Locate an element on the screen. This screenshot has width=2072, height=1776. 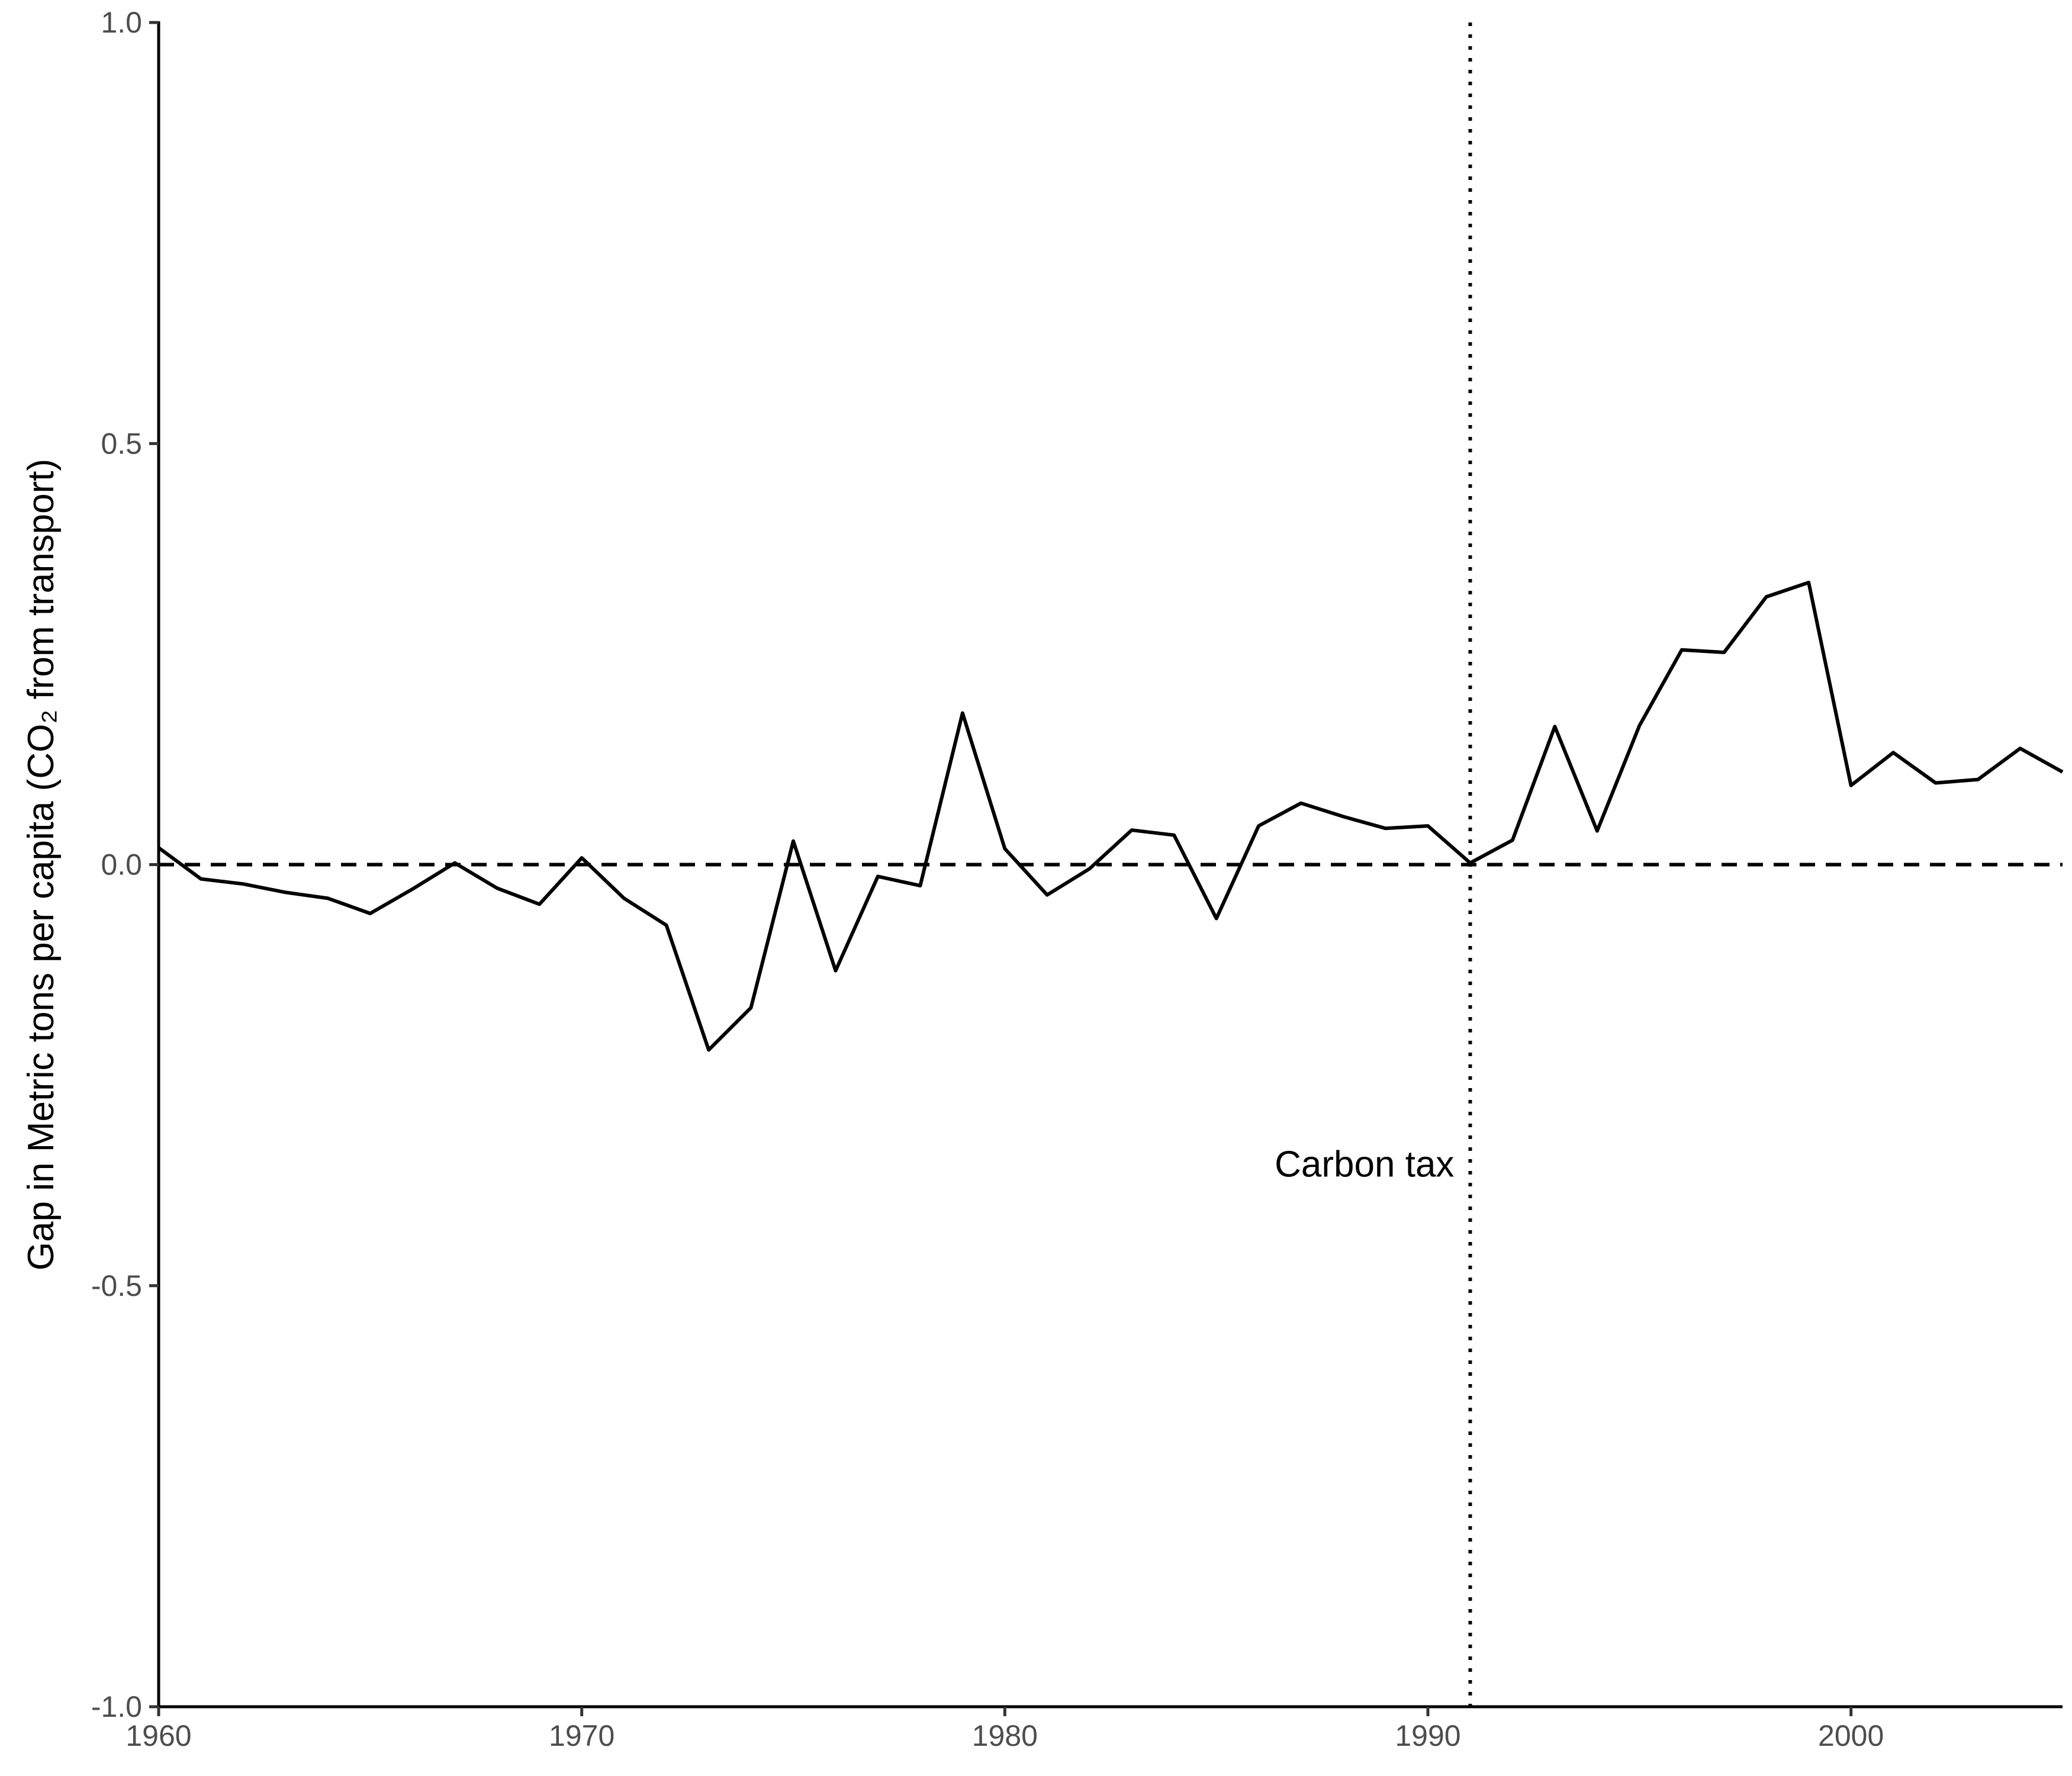
x-tick-label: 1980 is located at coordinates (1005, 1735).